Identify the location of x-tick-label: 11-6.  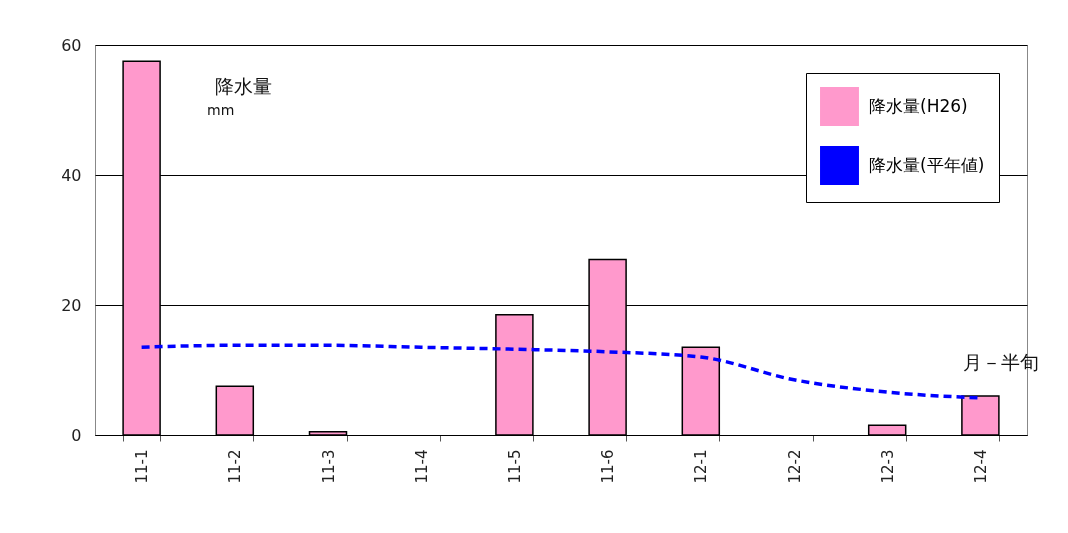
(608, 466).